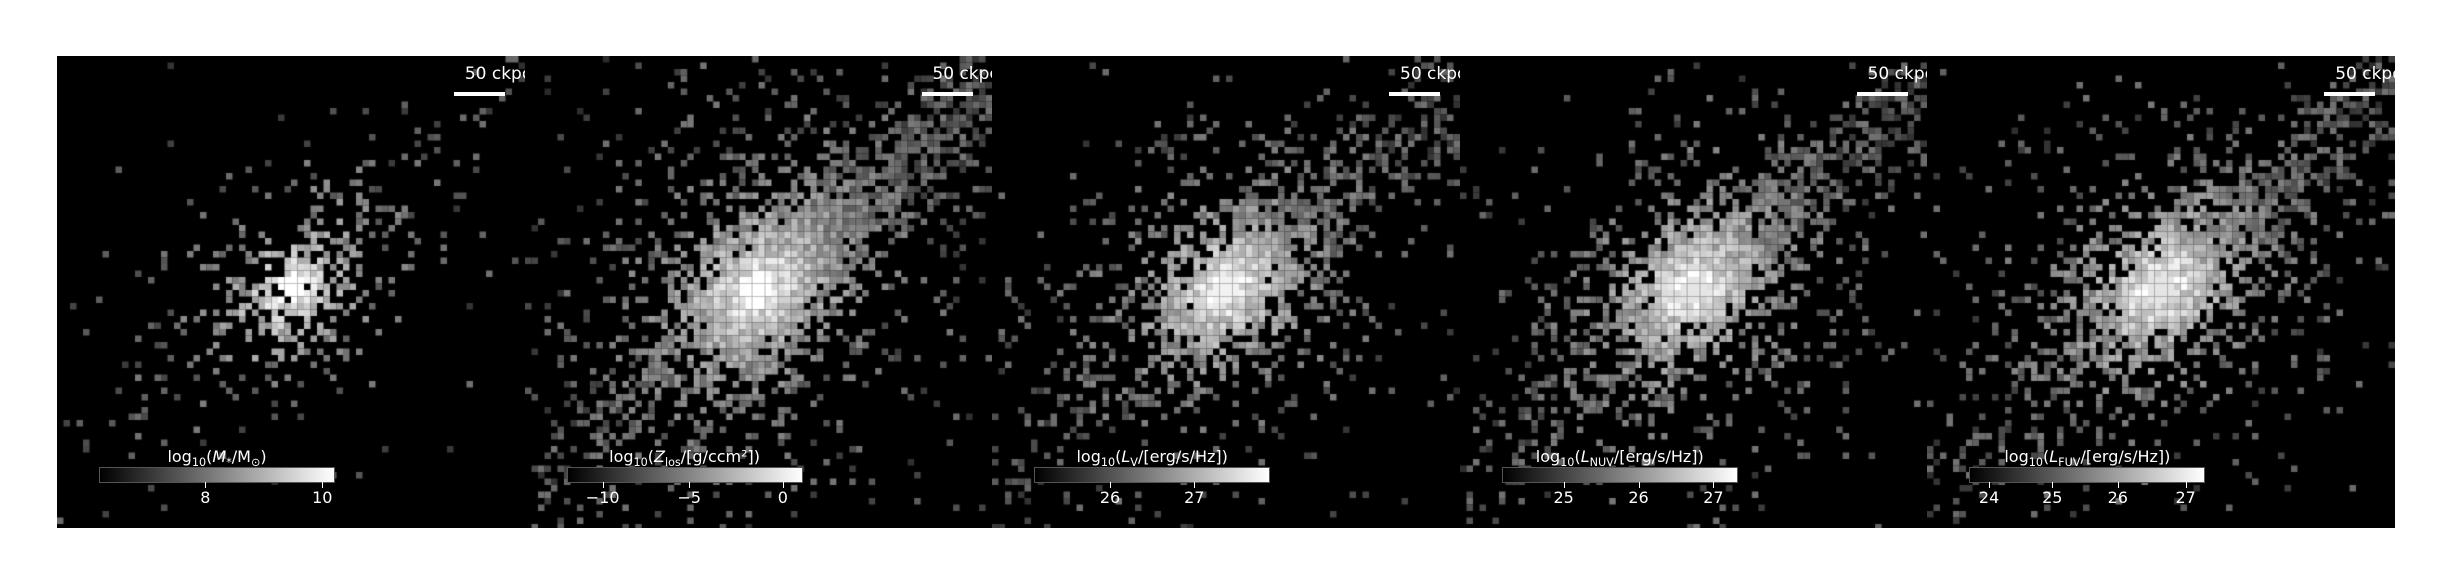 The width and height of the screenshot is (2444, 584). Describe the element at coordinates (1989, 497) in the screenshot. I see `colorbar-tick-label: 24` at that location.